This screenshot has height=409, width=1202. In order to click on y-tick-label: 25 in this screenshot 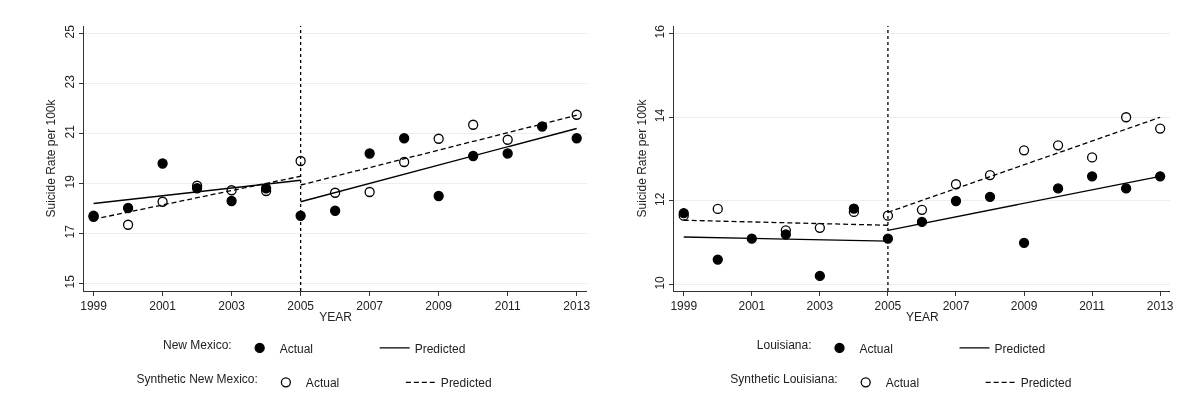, I will do `click(70, 31)`.